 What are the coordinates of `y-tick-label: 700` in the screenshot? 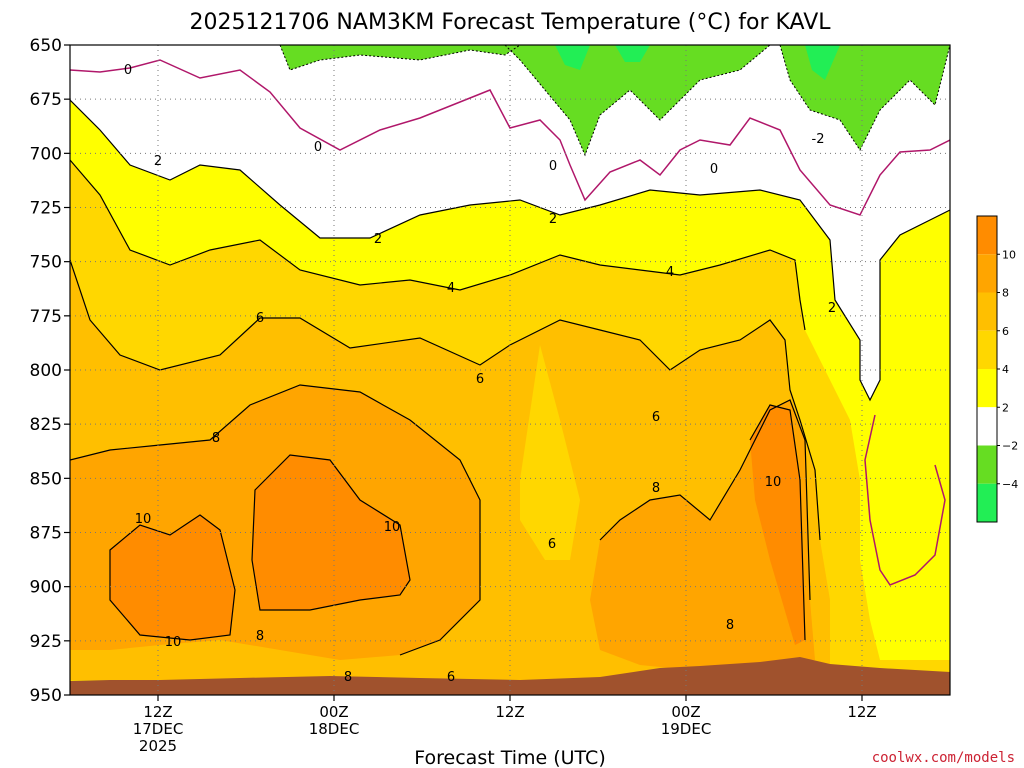 It's located at (46, 154).